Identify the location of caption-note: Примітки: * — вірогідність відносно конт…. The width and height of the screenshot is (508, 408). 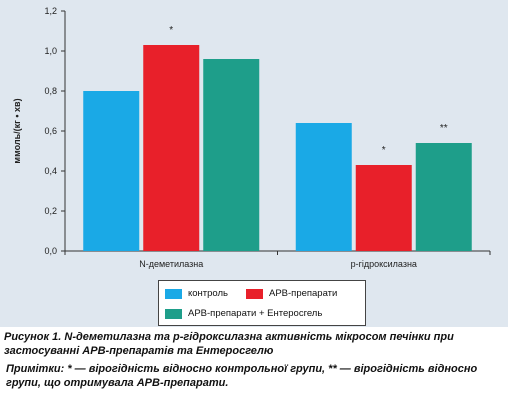
(242, 376).